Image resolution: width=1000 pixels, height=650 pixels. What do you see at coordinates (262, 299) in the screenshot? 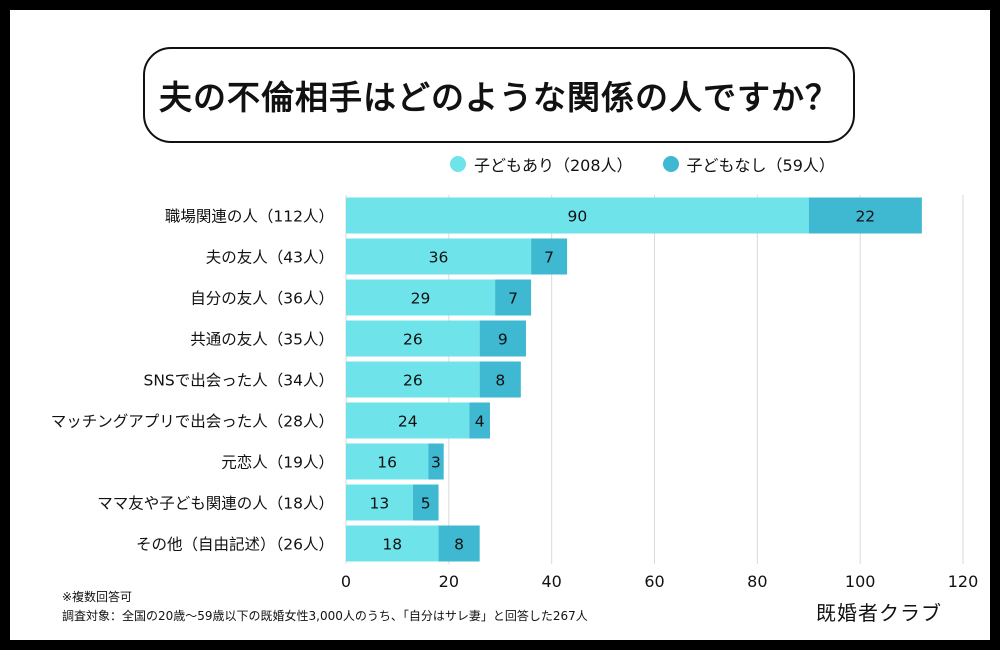
I see `category-label: 自分の友人（36人）` at bounding box center [262, 299].